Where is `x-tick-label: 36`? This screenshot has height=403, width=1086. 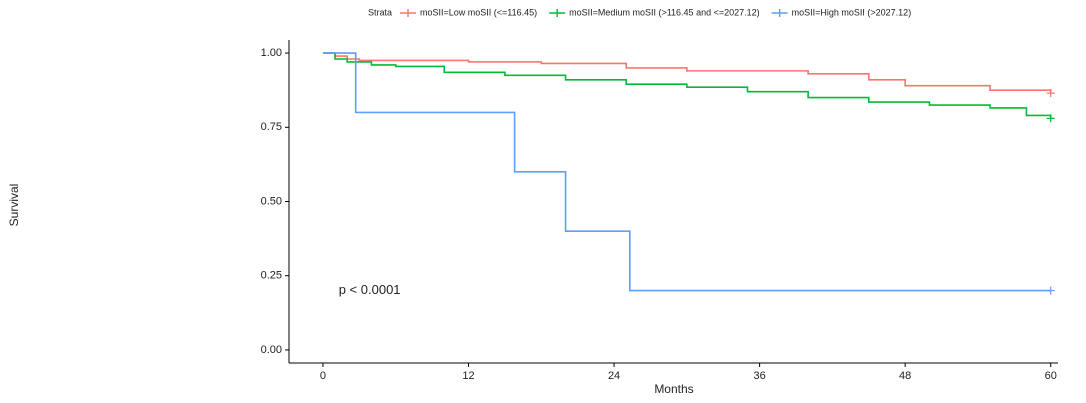 x-tick-label: 36 is located at coordinates (759, 376).